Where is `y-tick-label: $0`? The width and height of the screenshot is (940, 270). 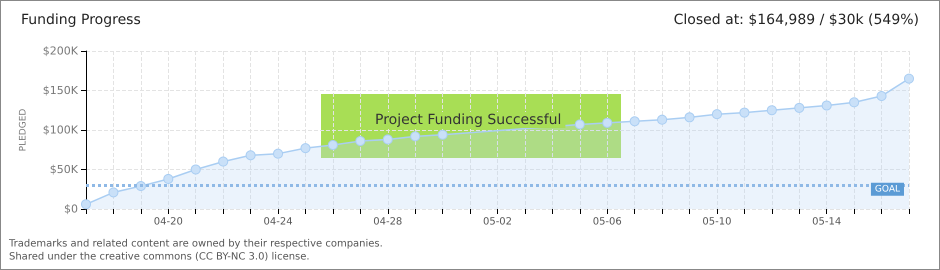
y-tick-label: $0 is located at coordinates (71, 209).